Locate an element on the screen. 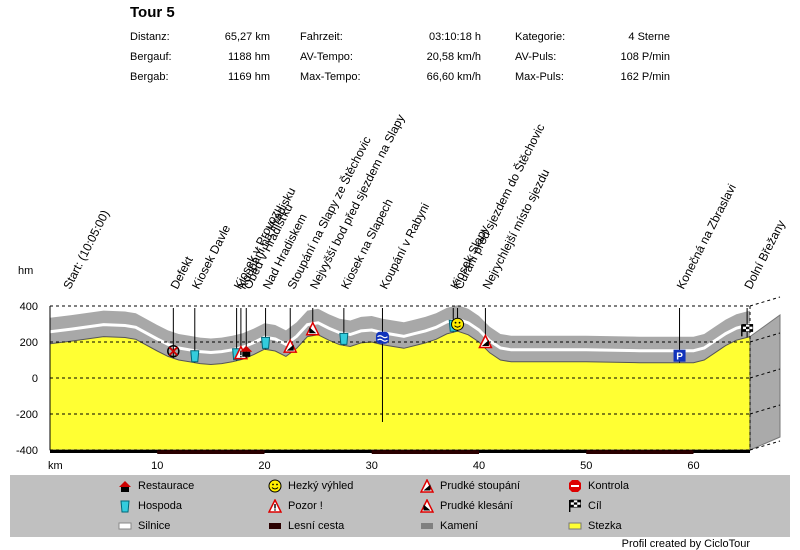  waypoint-label: Konečná na Zbraslavi is located at coordinates (706, 237).